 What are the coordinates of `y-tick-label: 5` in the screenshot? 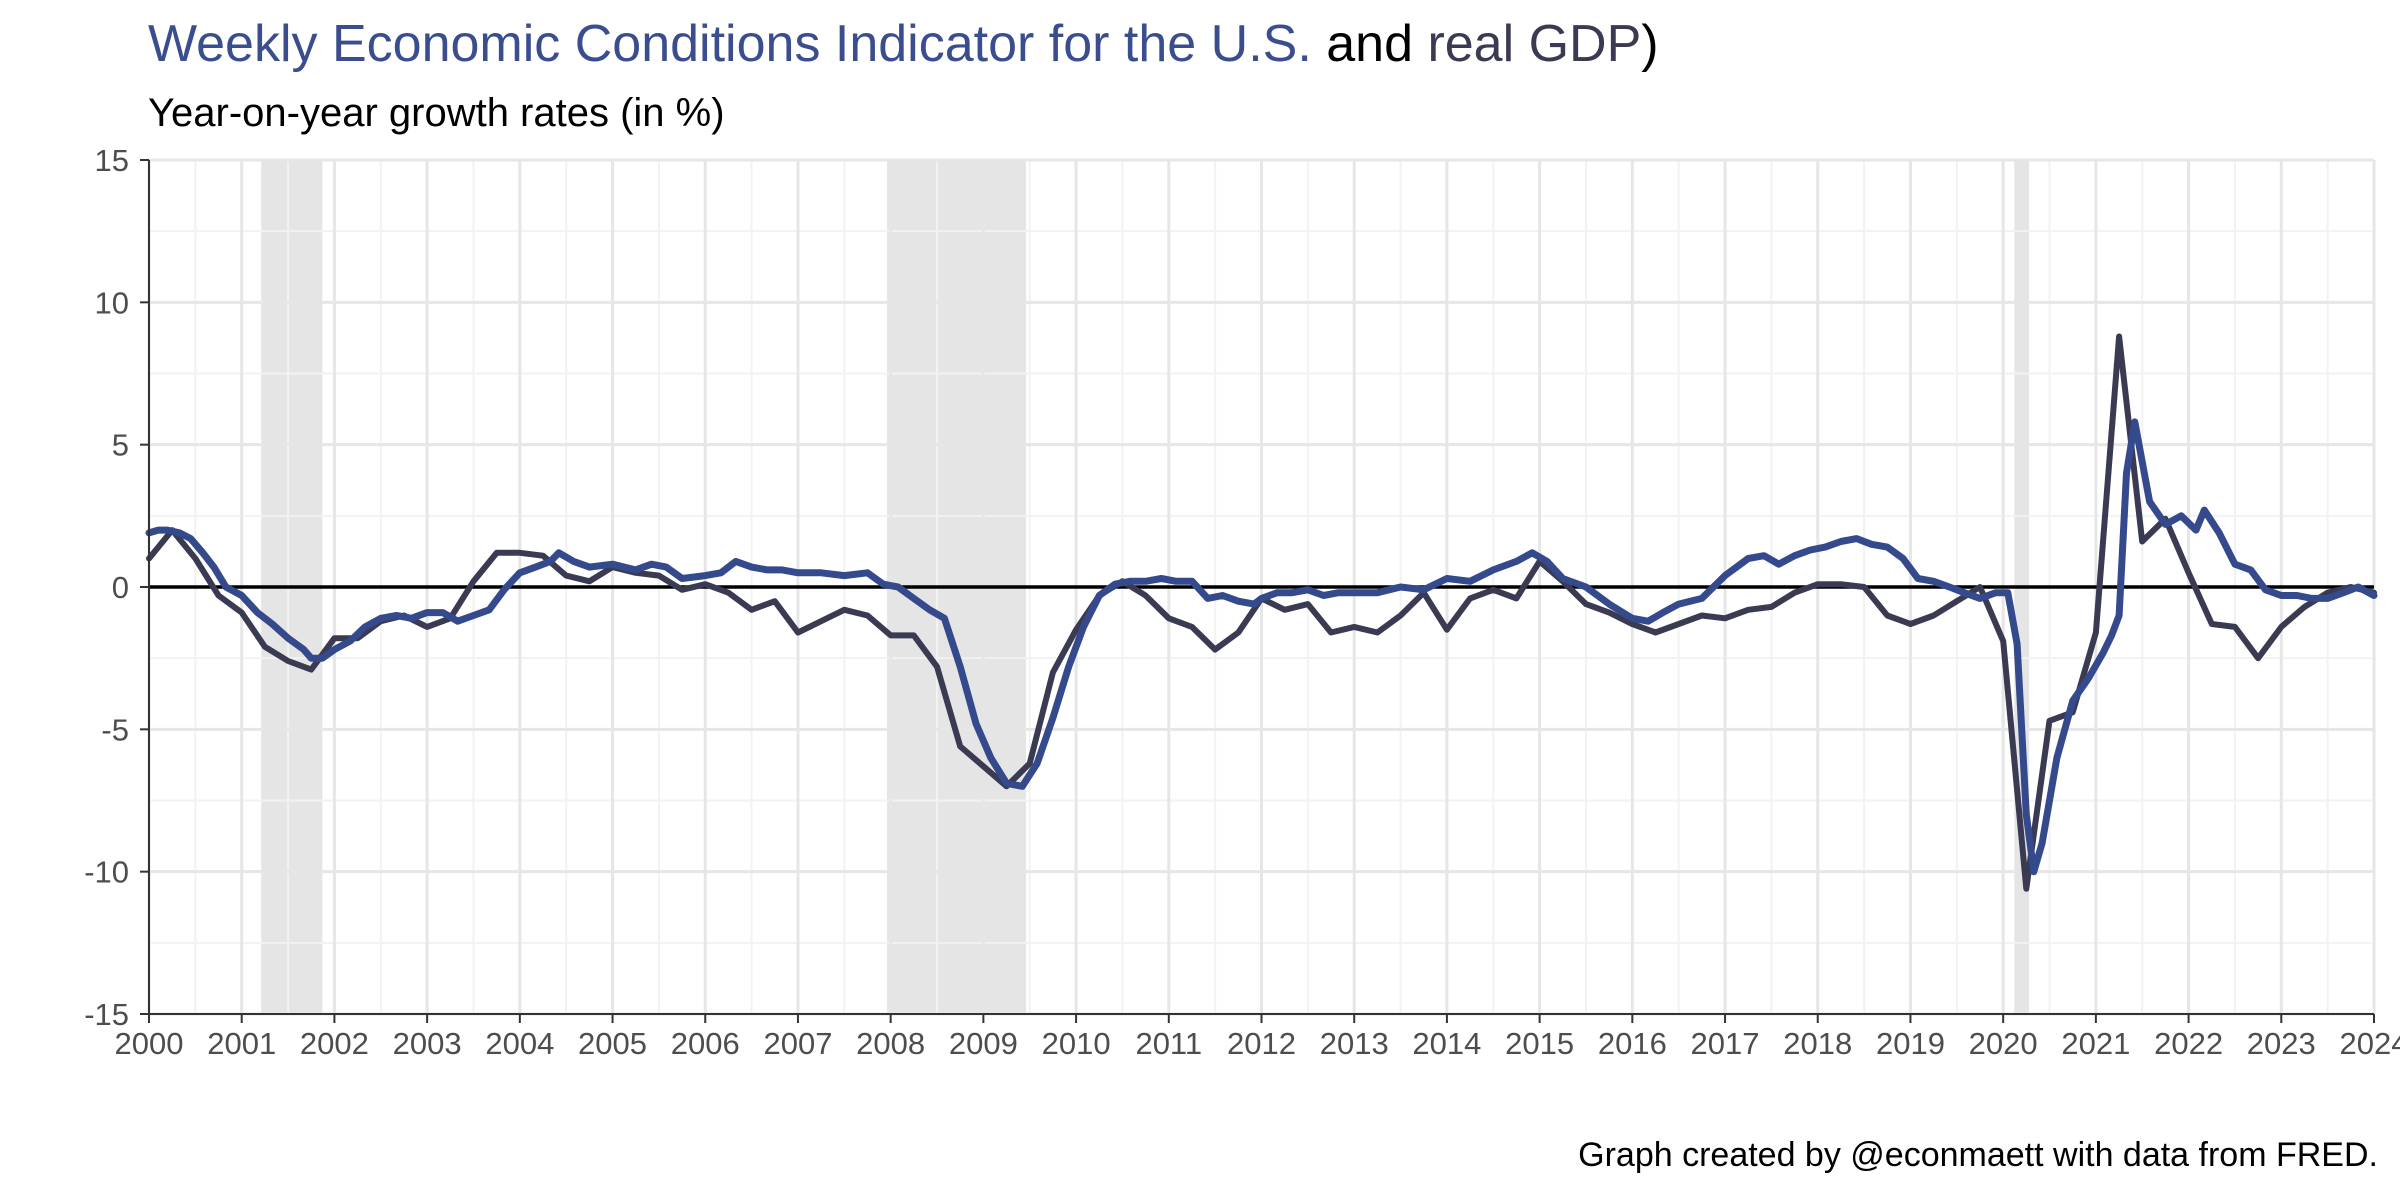 It's located at (120, 445).